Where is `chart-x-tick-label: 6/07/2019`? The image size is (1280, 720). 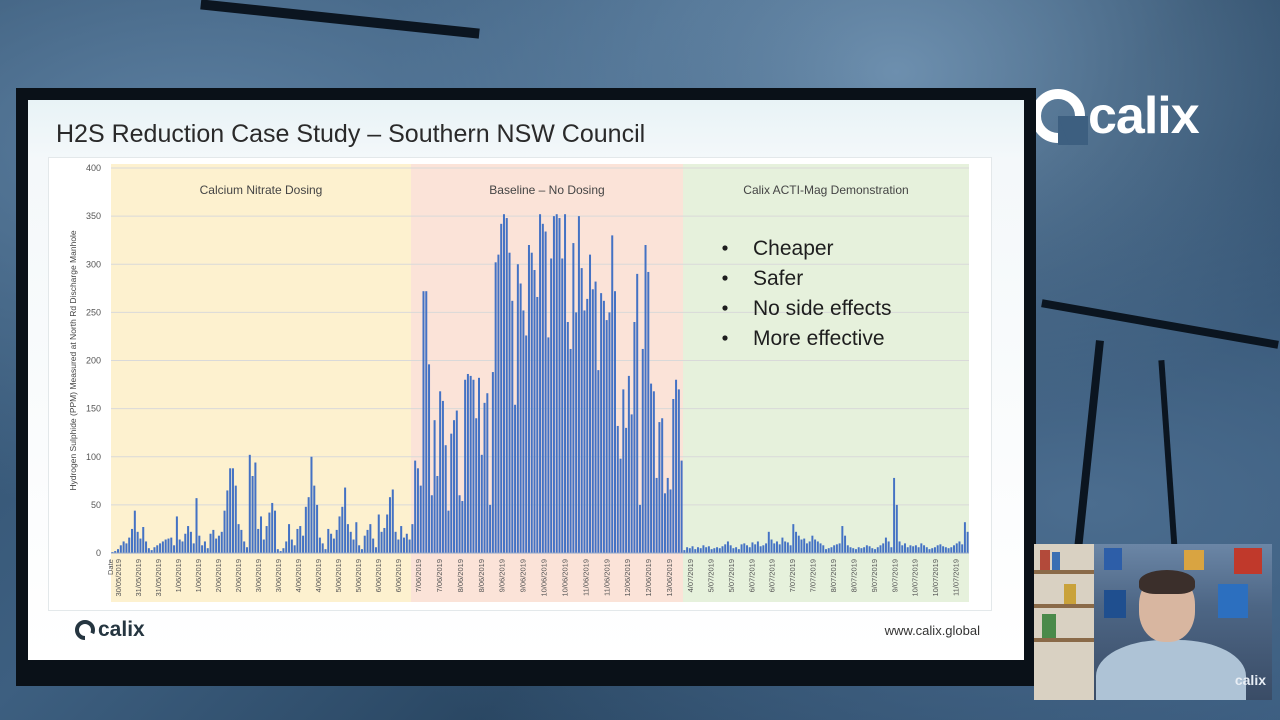
chart-x-tick-label: 6/07/2019 is located at coordinates (772, 575).